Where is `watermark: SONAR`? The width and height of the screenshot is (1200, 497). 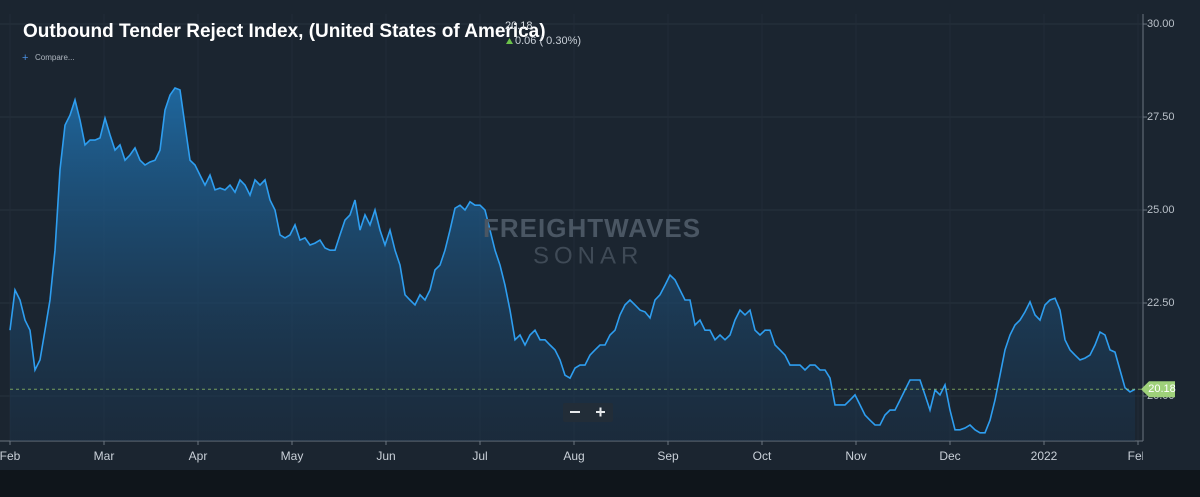 watermark: SONAR is located at coordinates (588, 255).